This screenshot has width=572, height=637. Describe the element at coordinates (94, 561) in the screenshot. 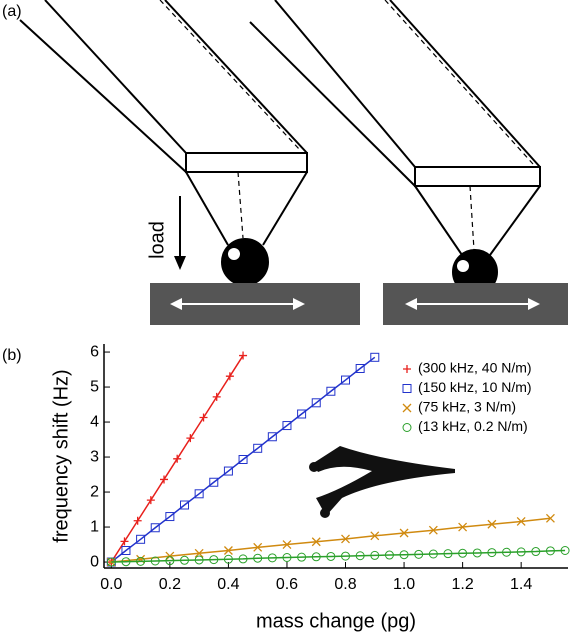

I see `y-tick-label: 0` at that location.